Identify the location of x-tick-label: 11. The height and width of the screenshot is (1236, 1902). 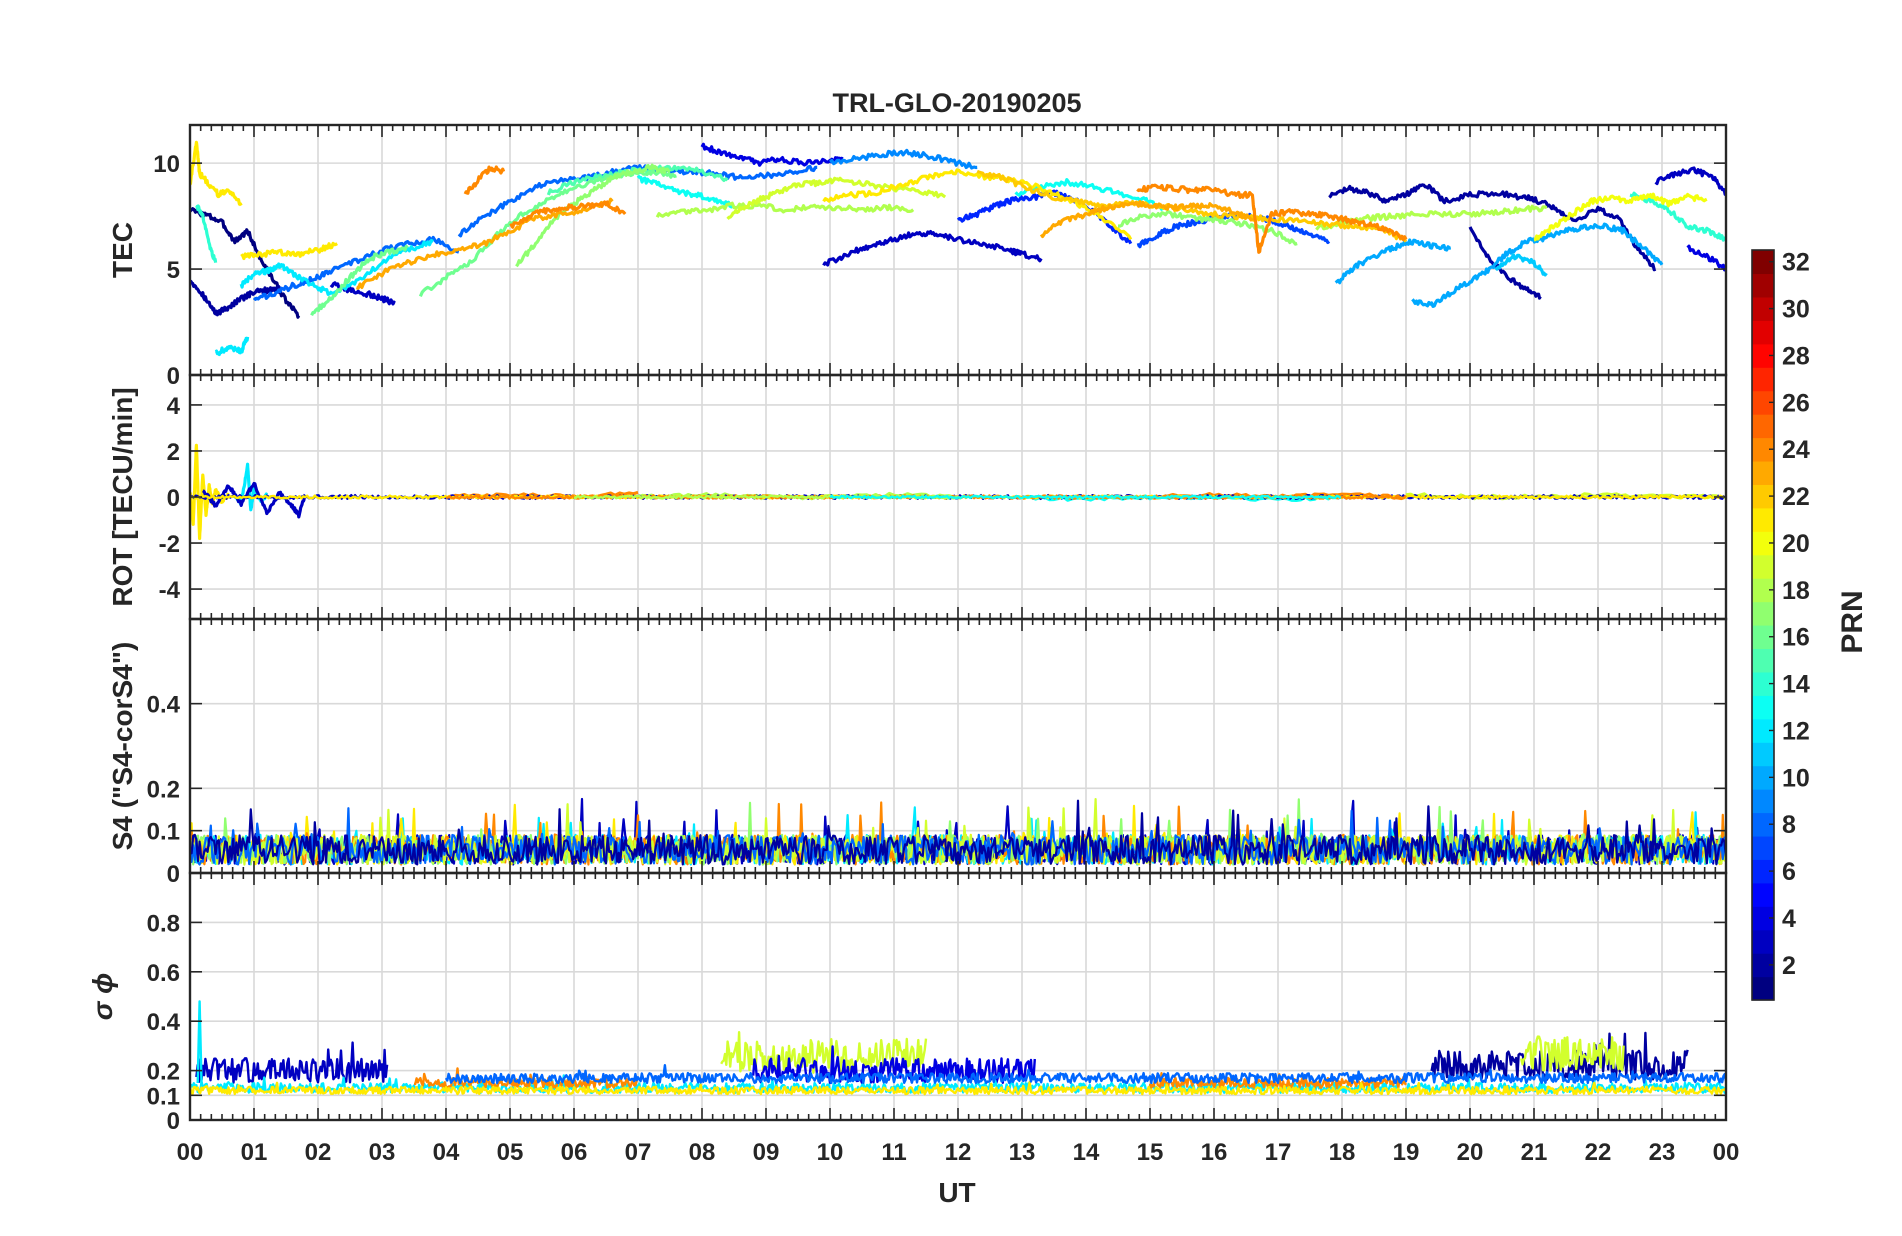
(893, 1152).